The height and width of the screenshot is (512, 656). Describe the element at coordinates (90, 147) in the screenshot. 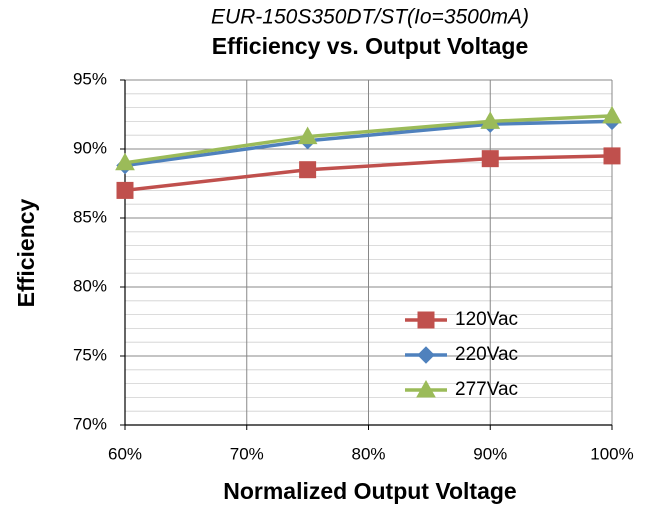

I see `y-tick-label: 90%` at that location.